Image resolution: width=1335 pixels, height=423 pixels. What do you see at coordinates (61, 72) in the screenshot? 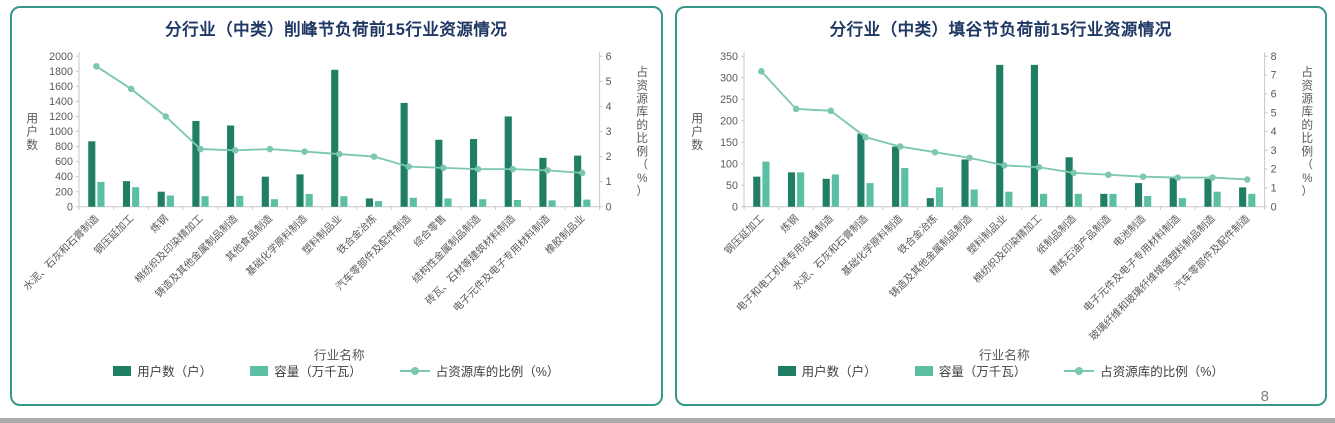
I see `svg-text: 1800` at bounding box center [61, 72].